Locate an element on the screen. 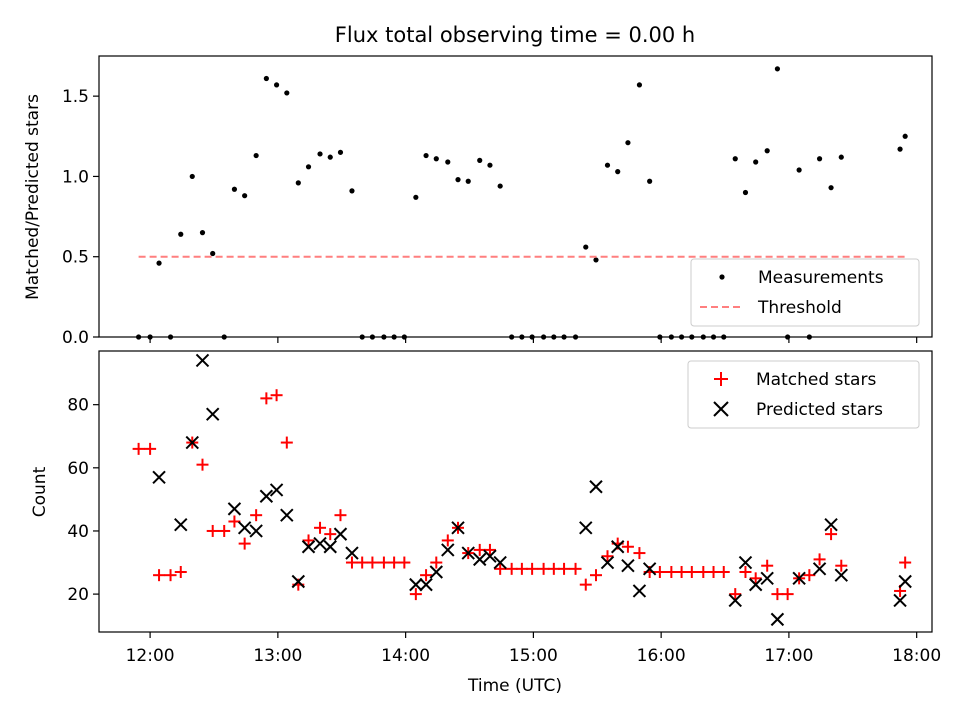  count-legend-box is located at coordinates (803, 394).